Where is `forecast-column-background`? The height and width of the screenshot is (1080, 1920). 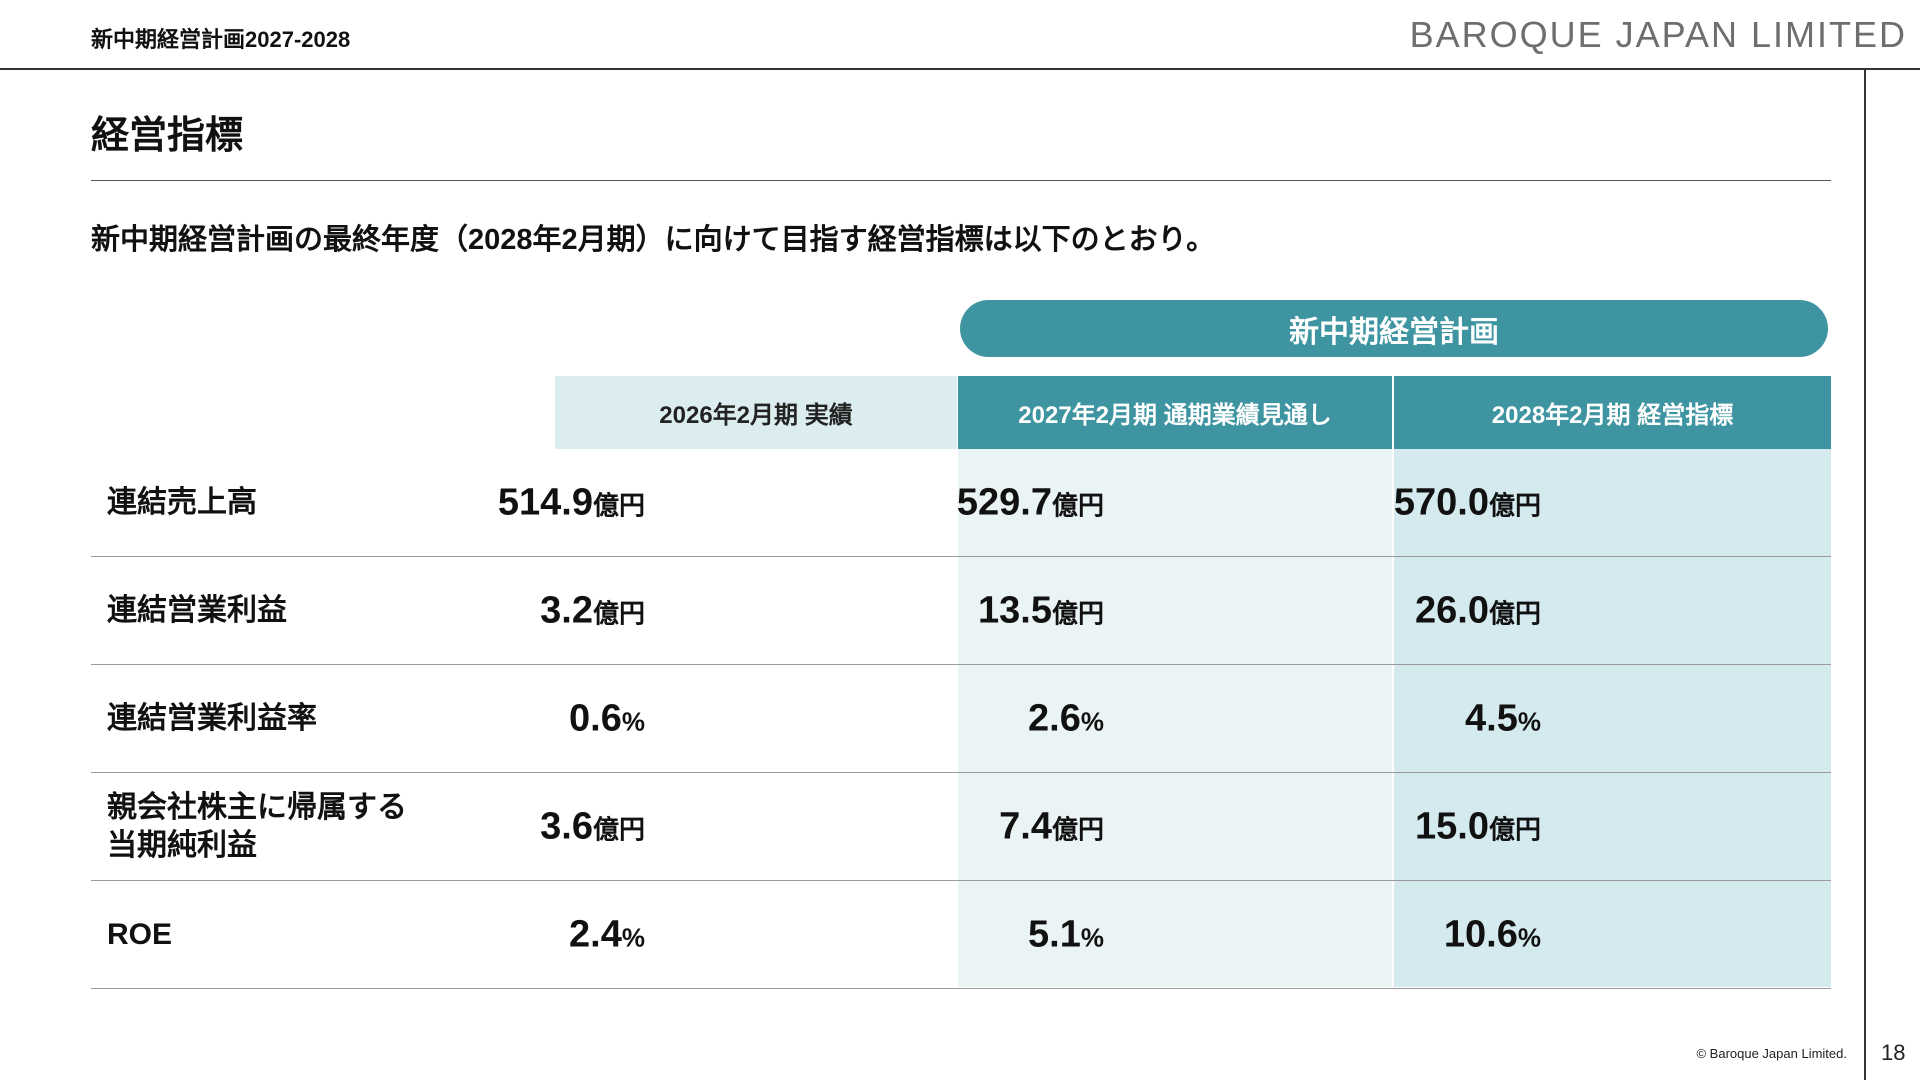
forecast-column-background is located at coordinates (1175, 718).